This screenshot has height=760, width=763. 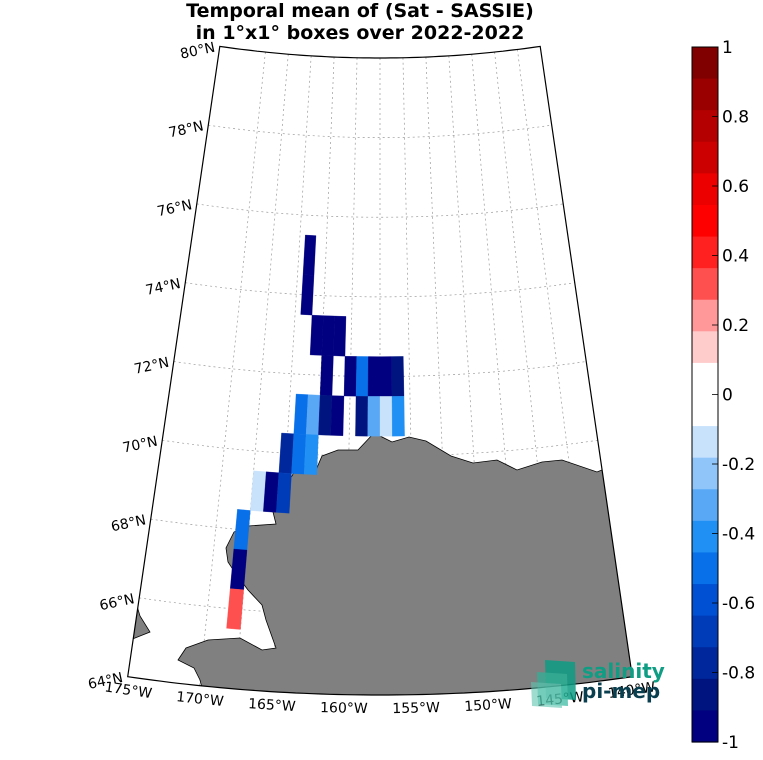 I want to click on colorbar-tick-label: 0.6, so click(x=735, y=187).